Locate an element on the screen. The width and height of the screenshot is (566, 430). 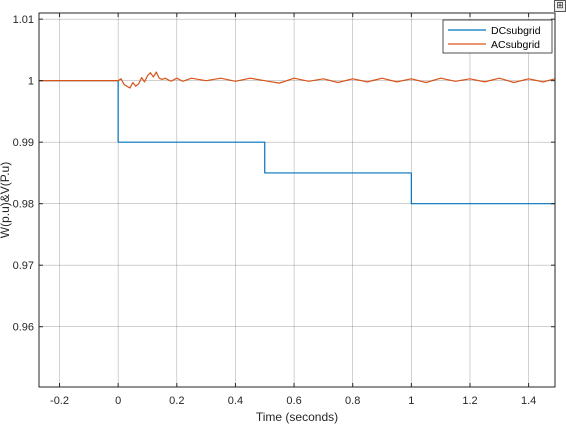
y-tick-label: 0.98 is located at coordinates (23, 205).